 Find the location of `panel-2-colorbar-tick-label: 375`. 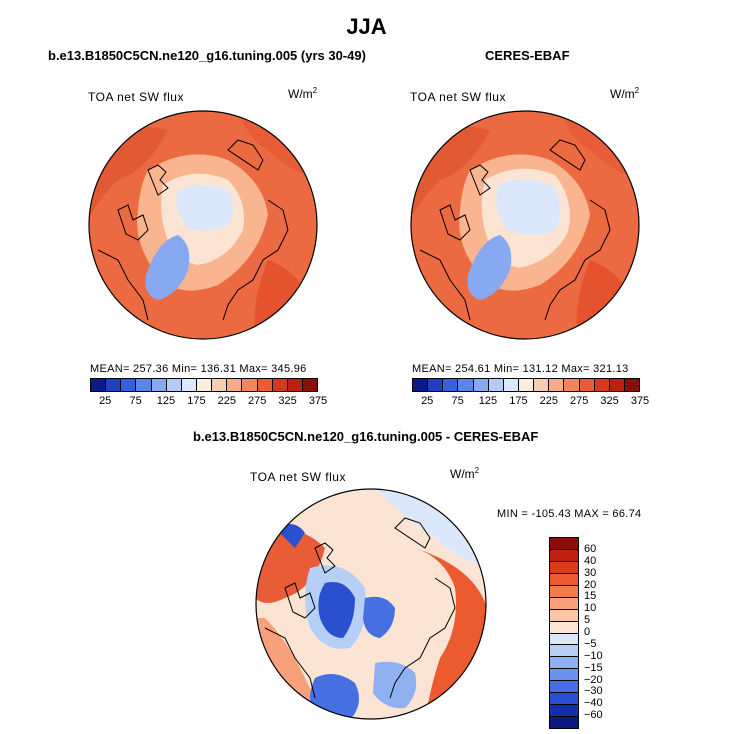

panel-2-colorbar-tick-label: 375 is located at coordinates (640, 401).